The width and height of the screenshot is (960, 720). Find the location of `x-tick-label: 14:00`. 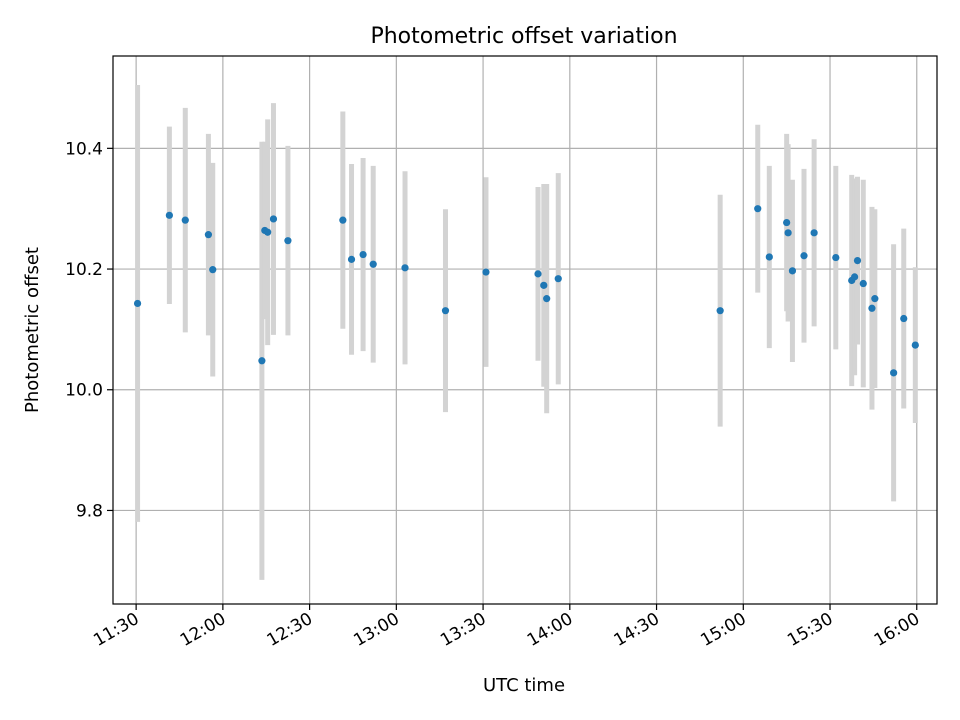

x-tick-label: 14:00 is located at coordinates (550, 630).